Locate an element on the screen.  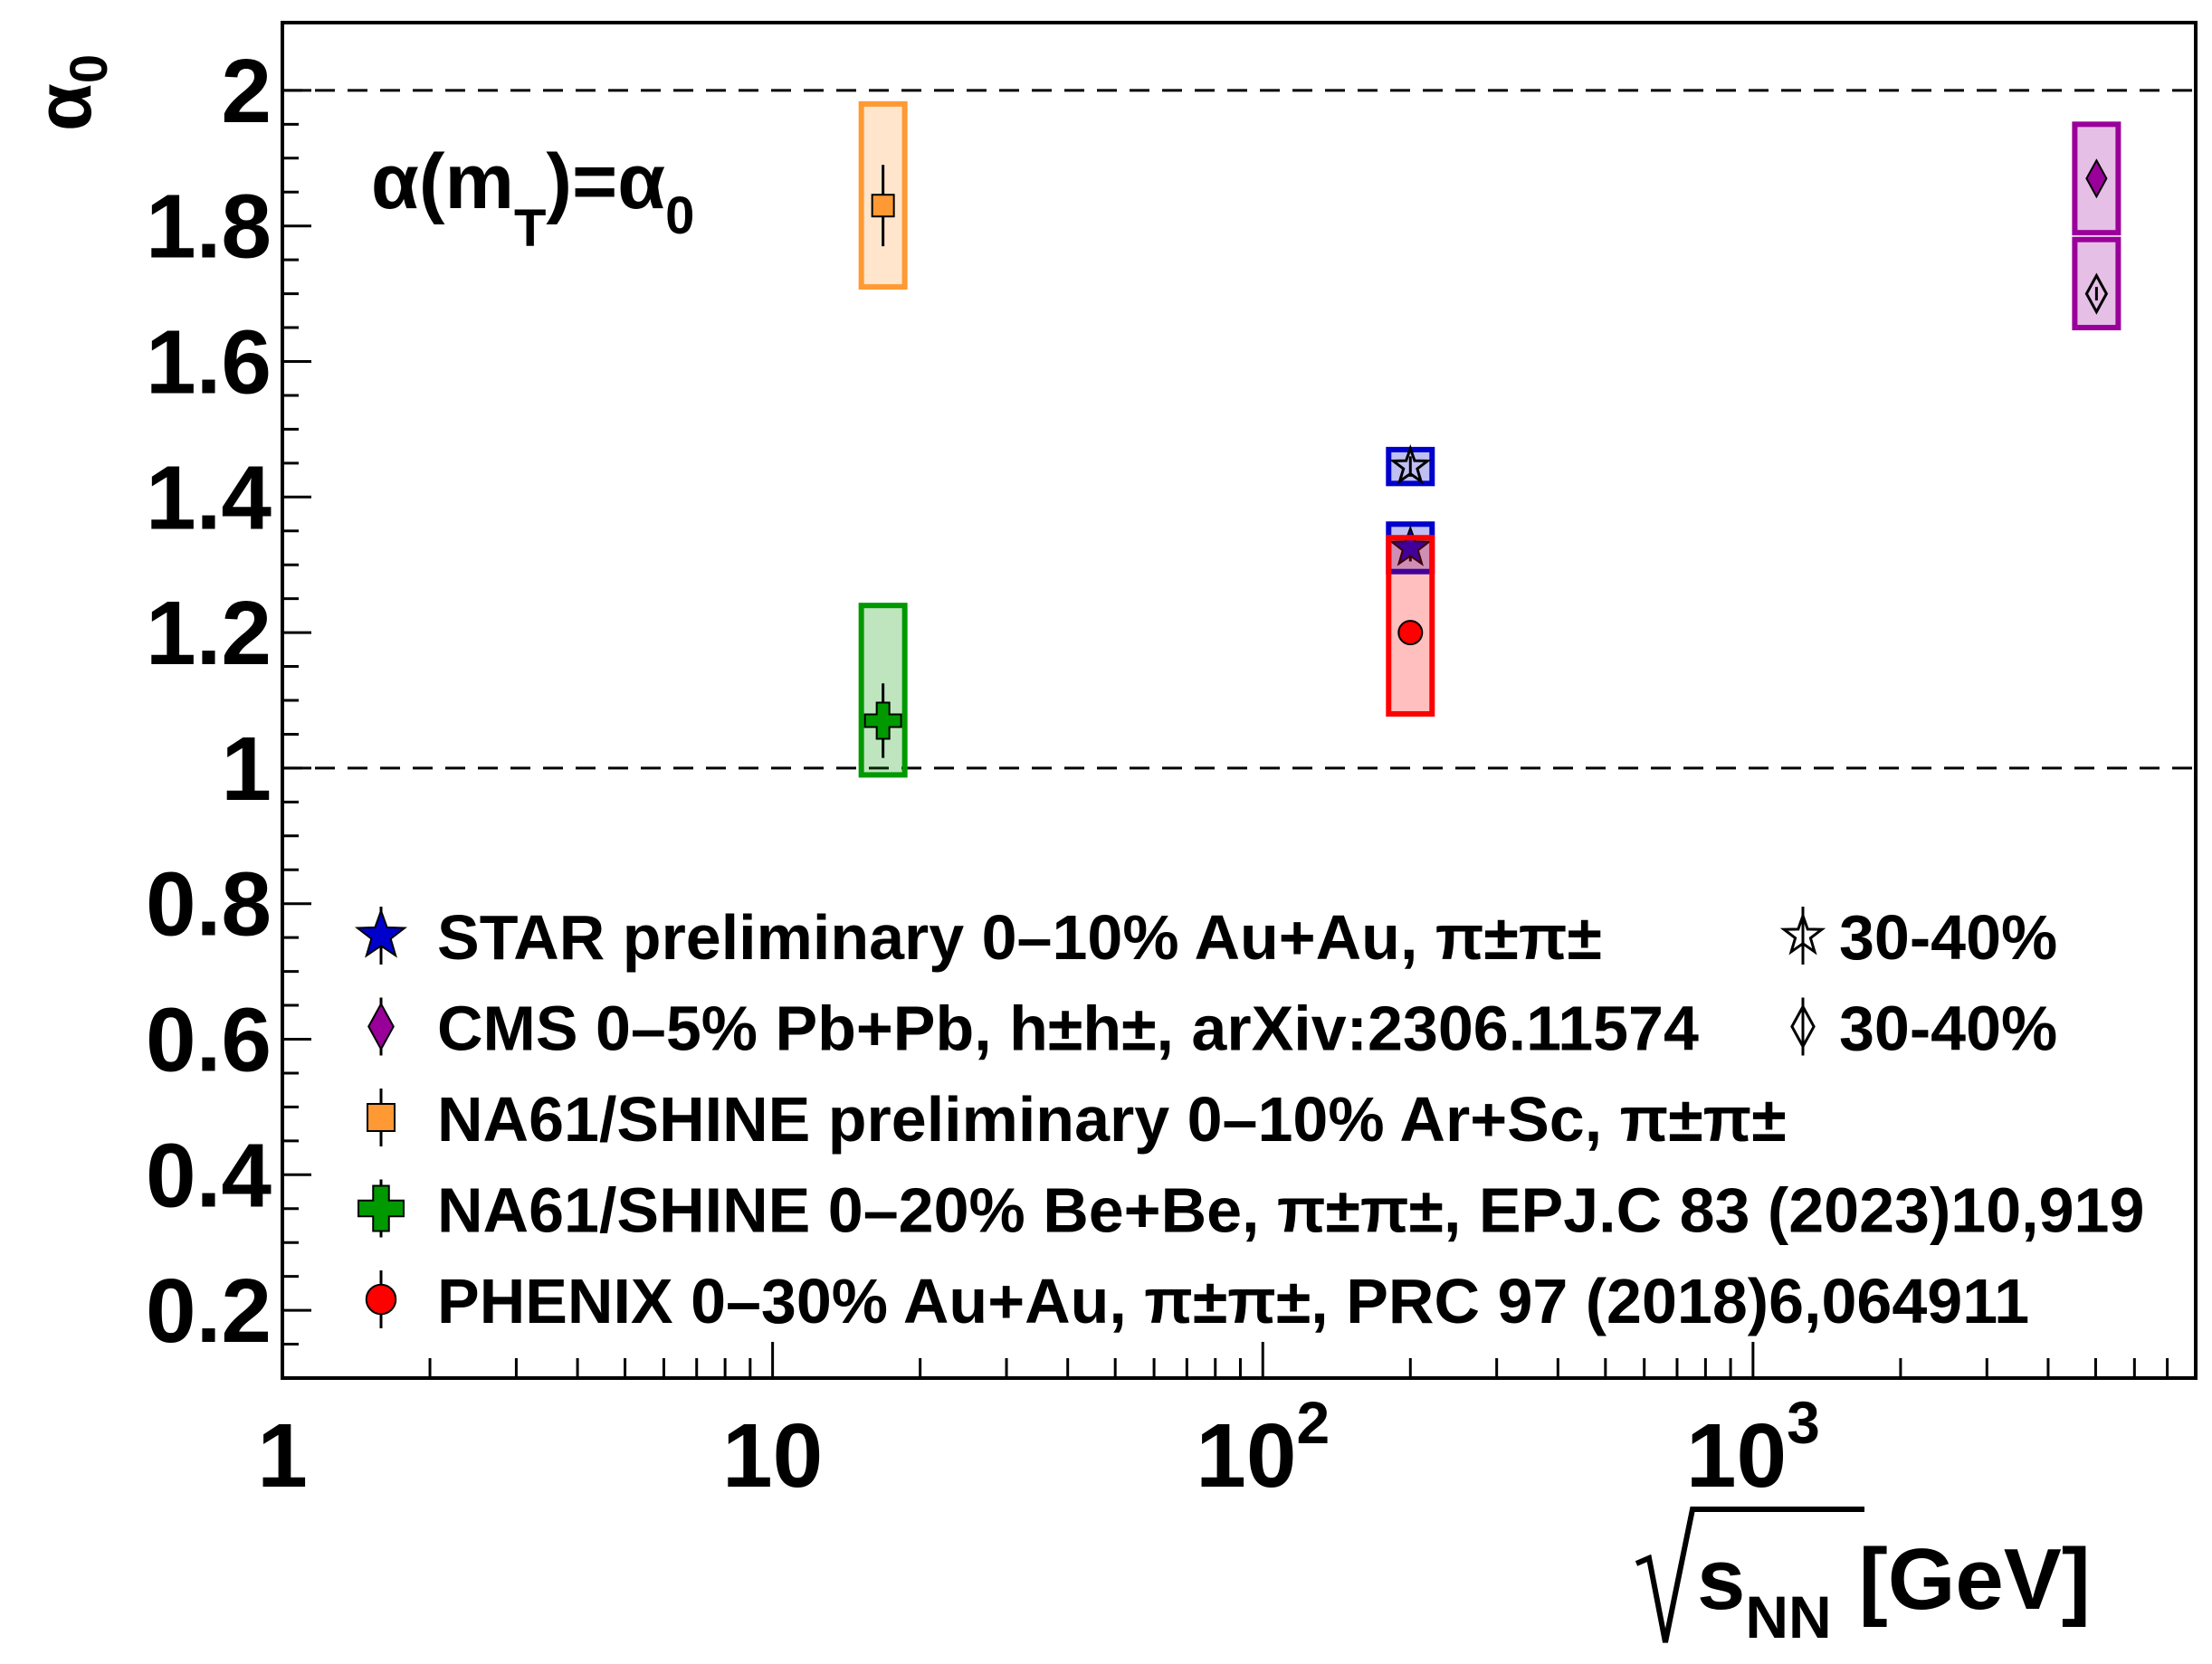
x-tick-exponent: 2 is located at coordinates (1313, 1422).